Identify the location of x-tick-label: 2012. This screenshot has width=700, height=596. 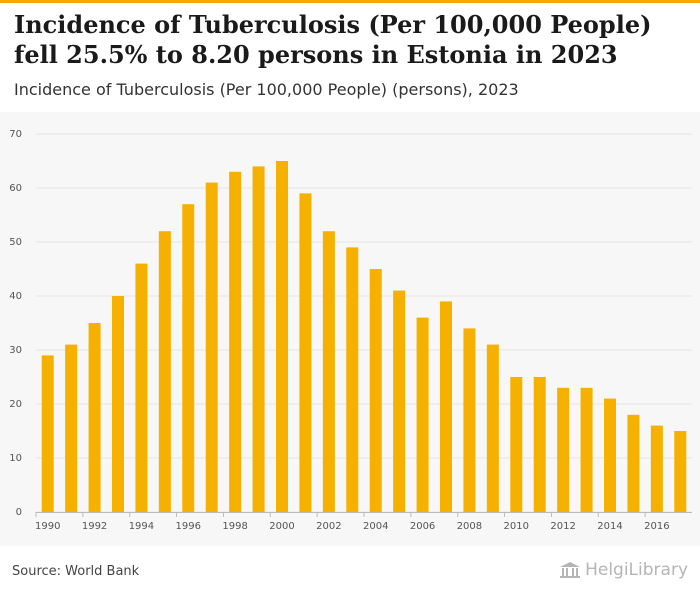
(562, 526).